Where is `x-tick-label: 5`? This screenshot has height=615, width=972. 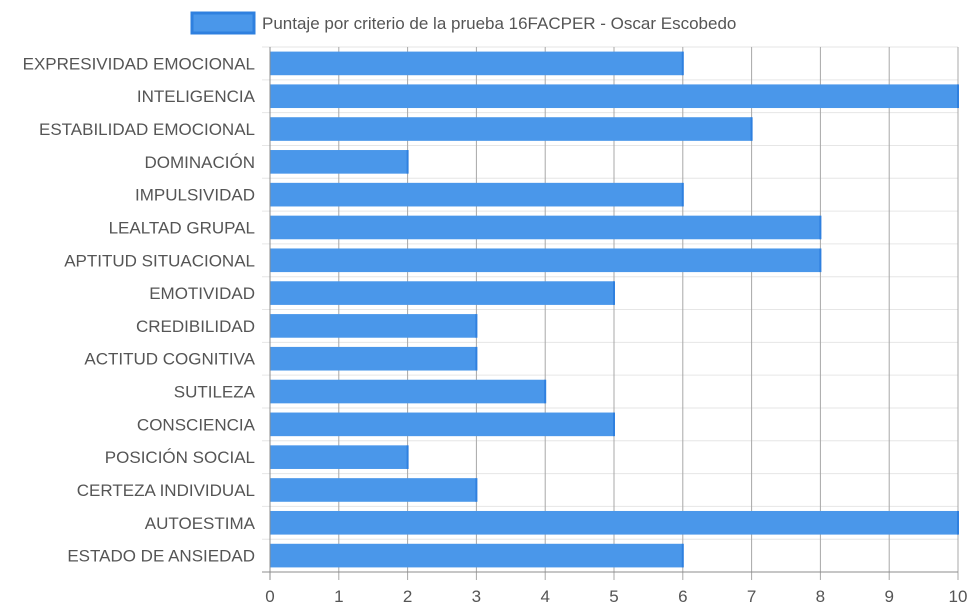 x-tick-label: 5 is located at coordinates (613, 596).